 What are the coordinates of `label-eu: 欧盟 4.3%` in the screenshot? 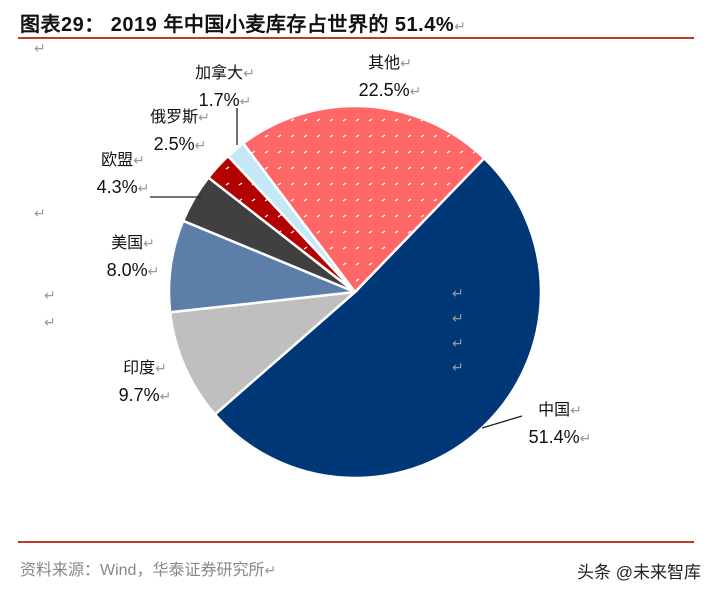 It's located at (123, 174).